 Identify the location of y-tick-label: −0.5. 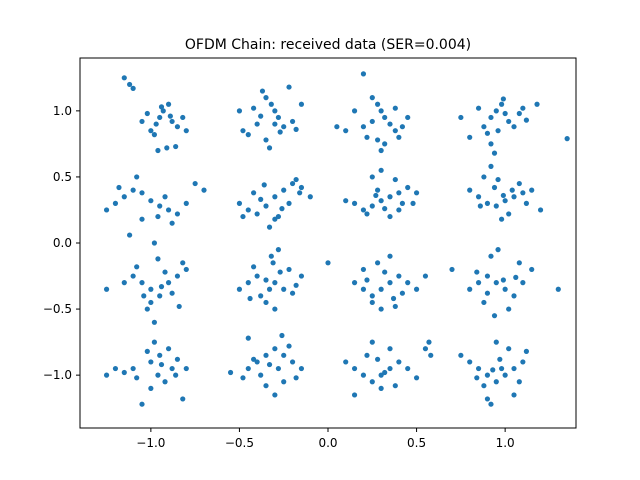
(57, 309).